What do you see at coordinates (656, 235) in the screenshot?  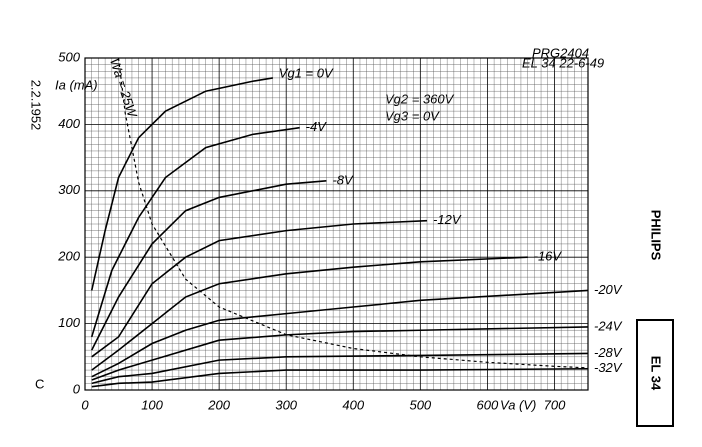 I see `brand: PHILIPS` at bounding box center [656, 235].